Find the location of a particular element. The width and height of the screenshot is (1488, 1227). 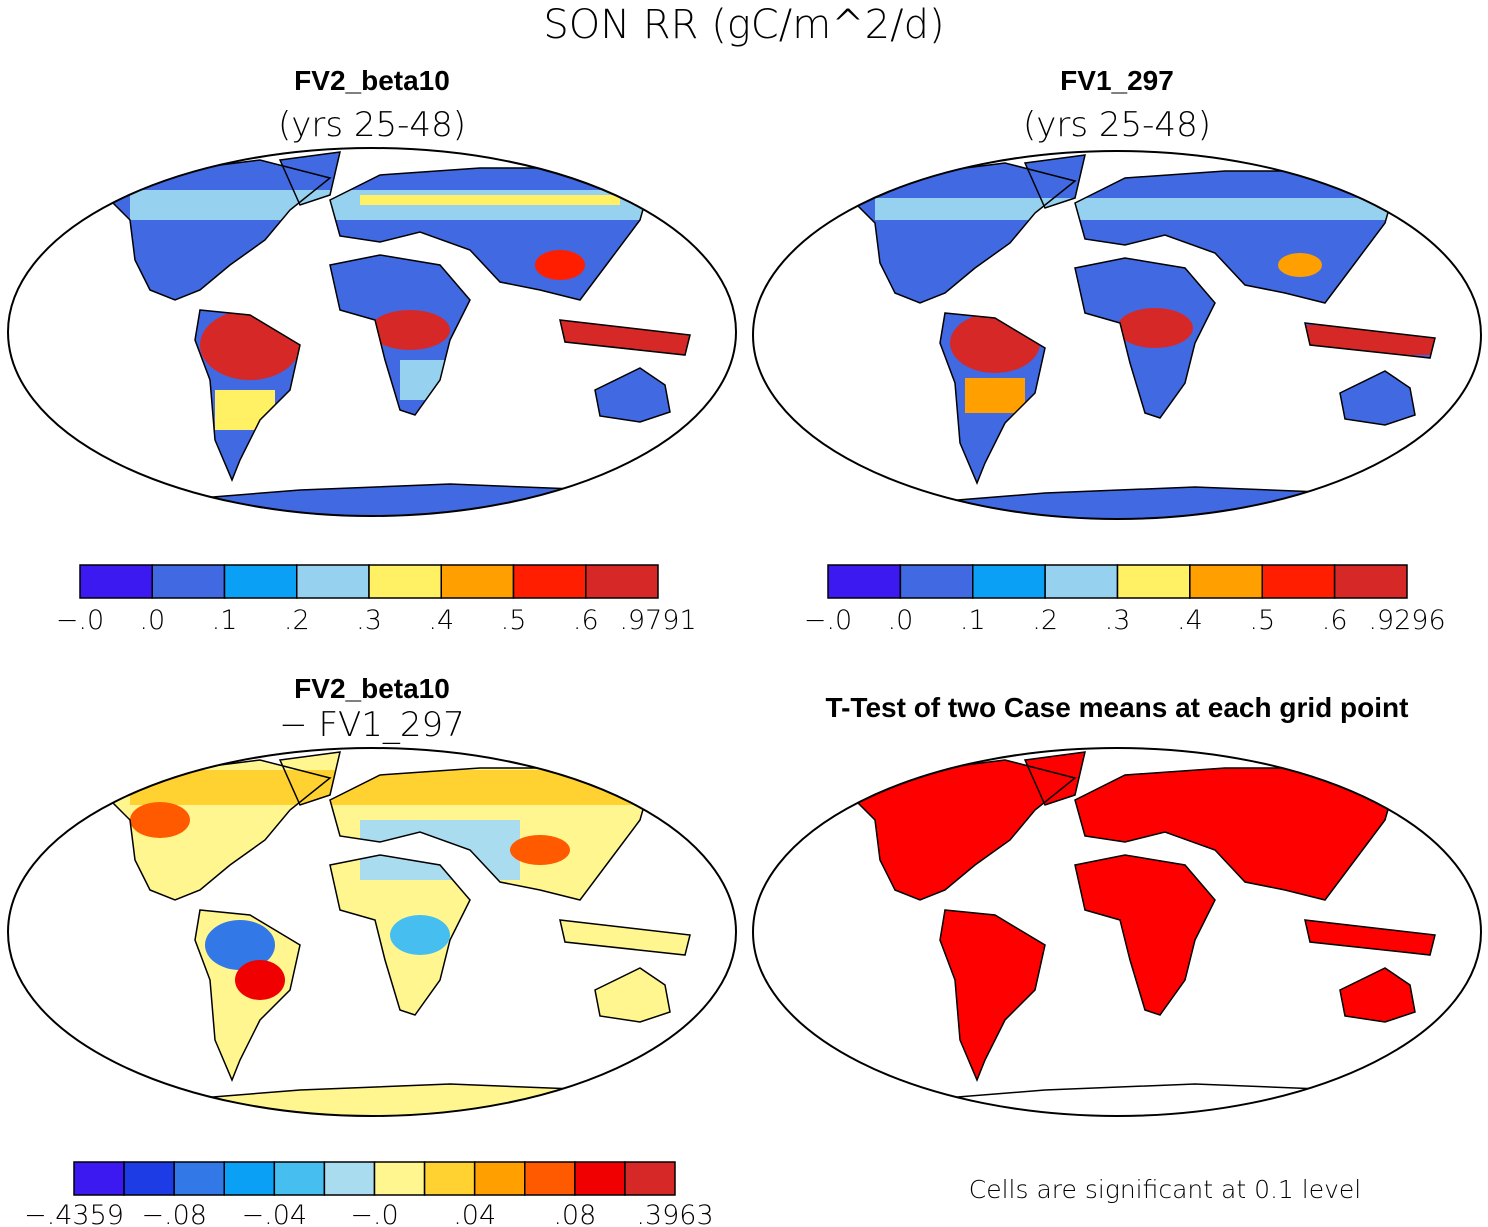

colorbar-label: −.04 is located at coordinates (275, 1213).